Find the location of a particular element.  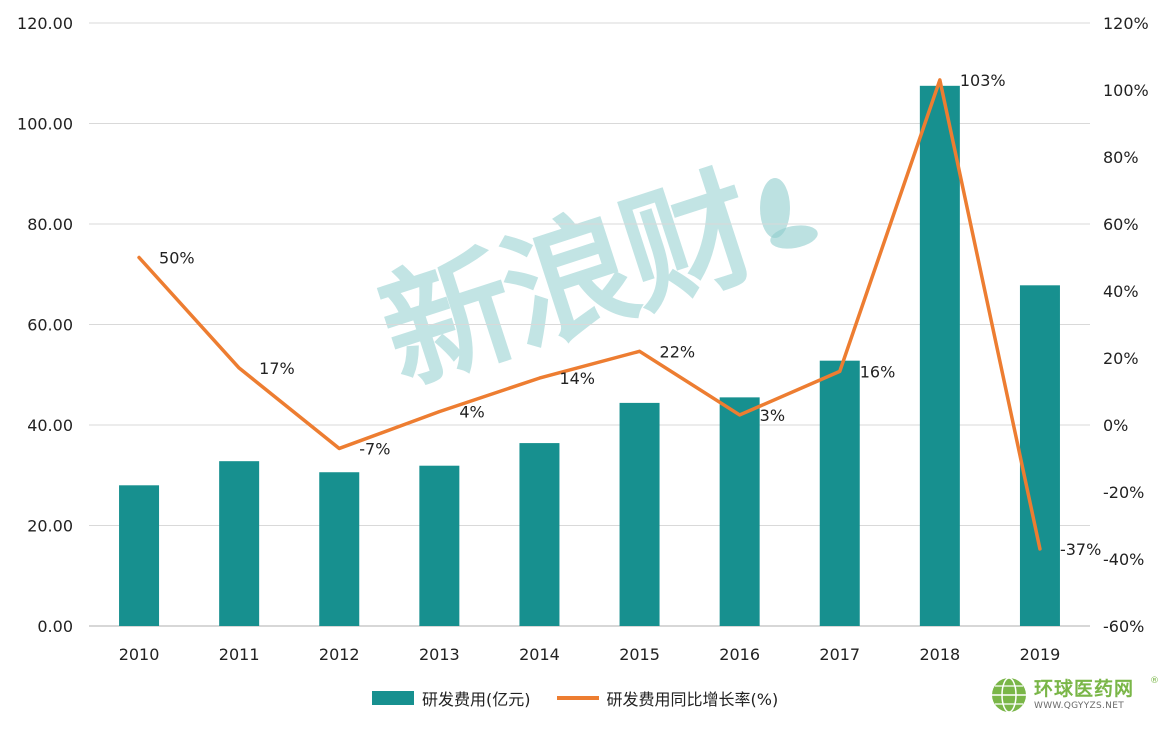

right-axis-tick-label: 40% is located at coordinates (1121, 291).